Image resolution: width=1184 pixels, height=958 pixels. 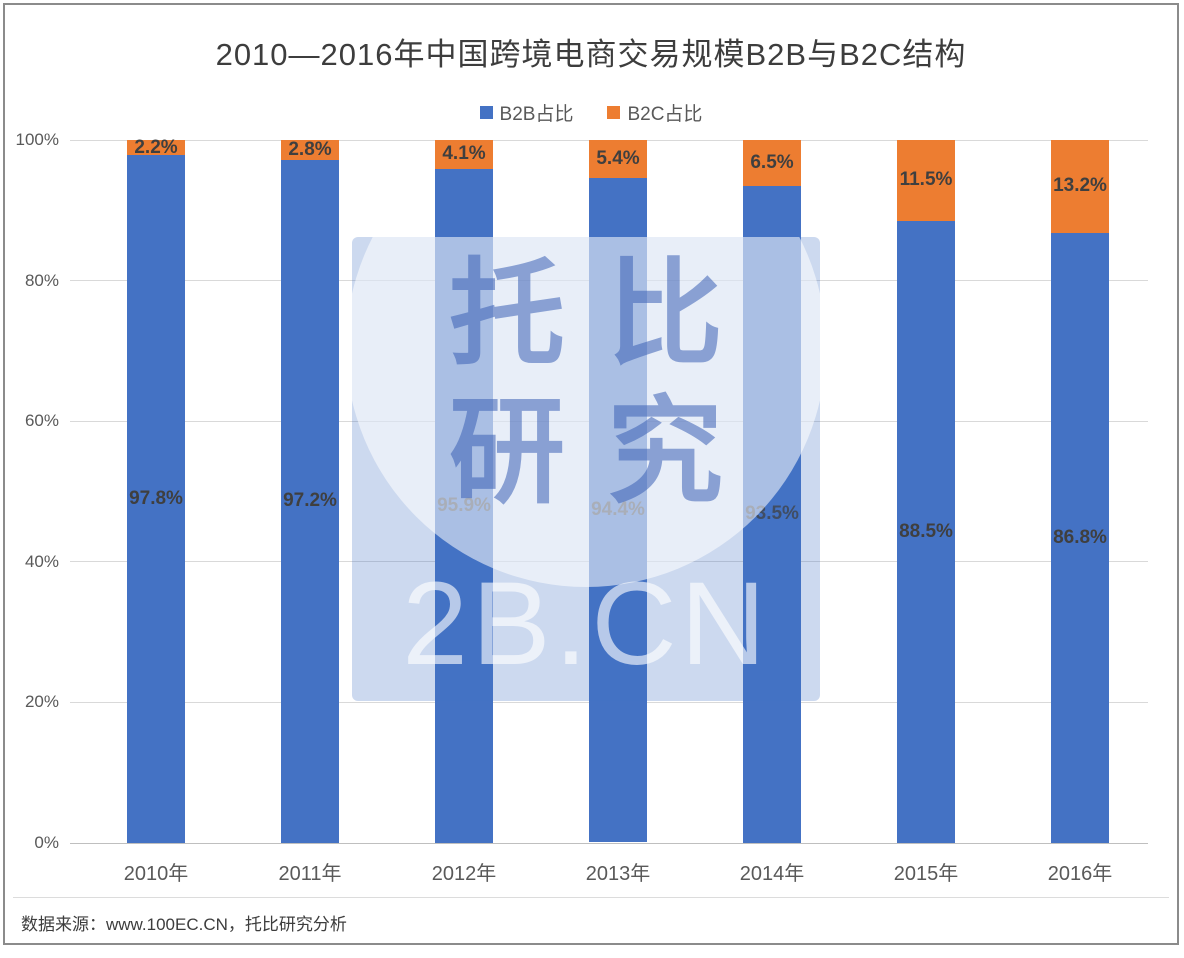 I want to click on bar-segment-b2c-2012年, so click(x=464, y=154).